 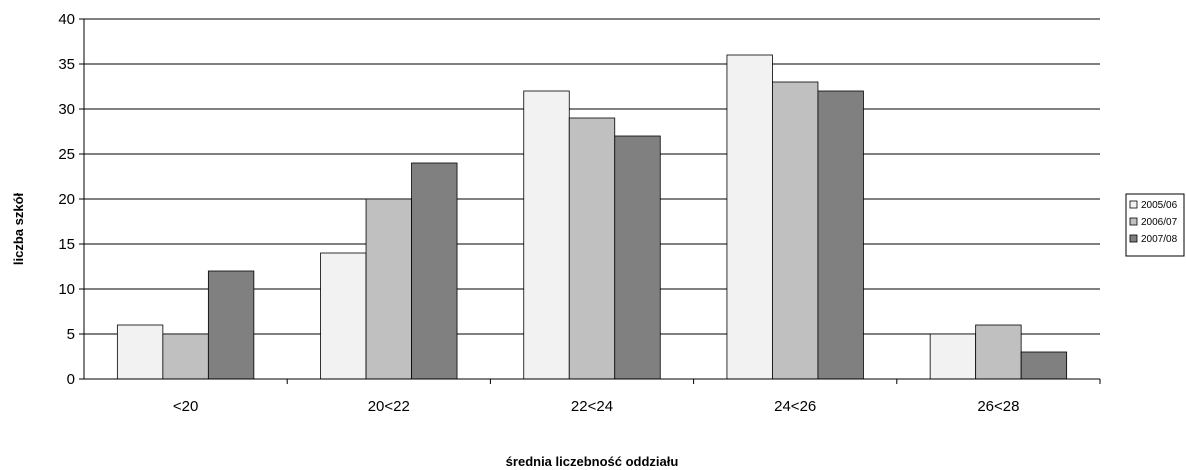 What do you see at coordinates (1159, 205) in the screenshot?
I see `legend-label: 2005/06` at bounding box center [1159, 205].